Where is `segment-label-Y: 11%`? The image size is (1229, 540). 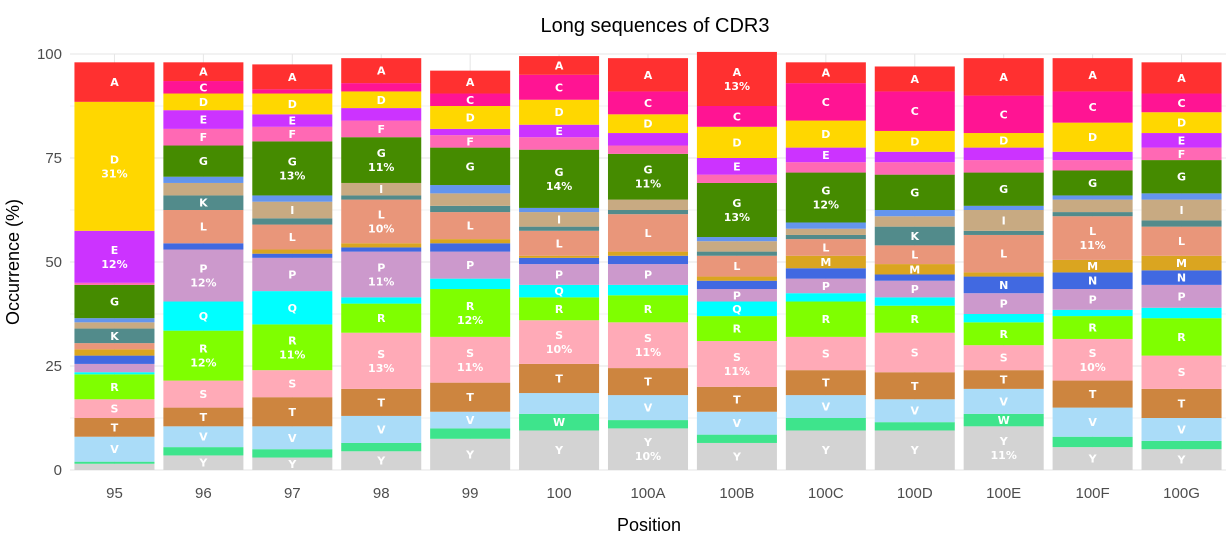
segment-label-Y: 11% is located at coordinates (1004, 455).